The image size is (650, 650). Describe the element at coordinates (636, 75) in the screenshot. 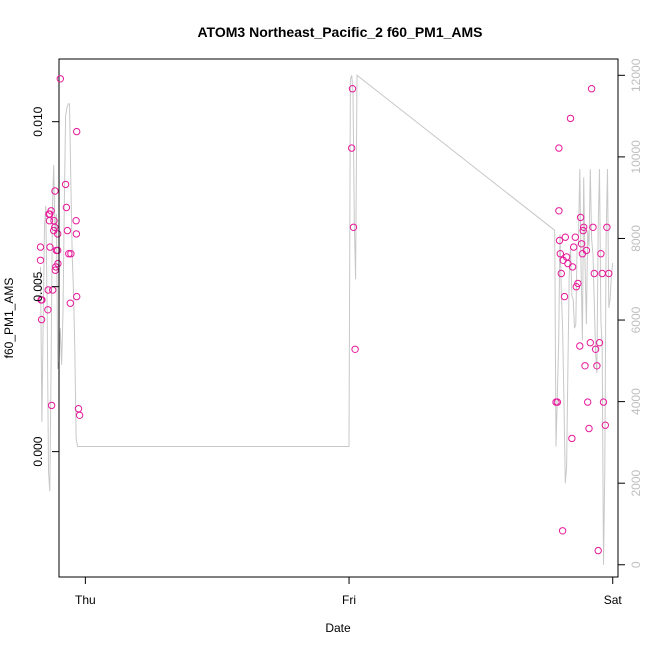

I see `y2-tick-label: 12000` at that location.